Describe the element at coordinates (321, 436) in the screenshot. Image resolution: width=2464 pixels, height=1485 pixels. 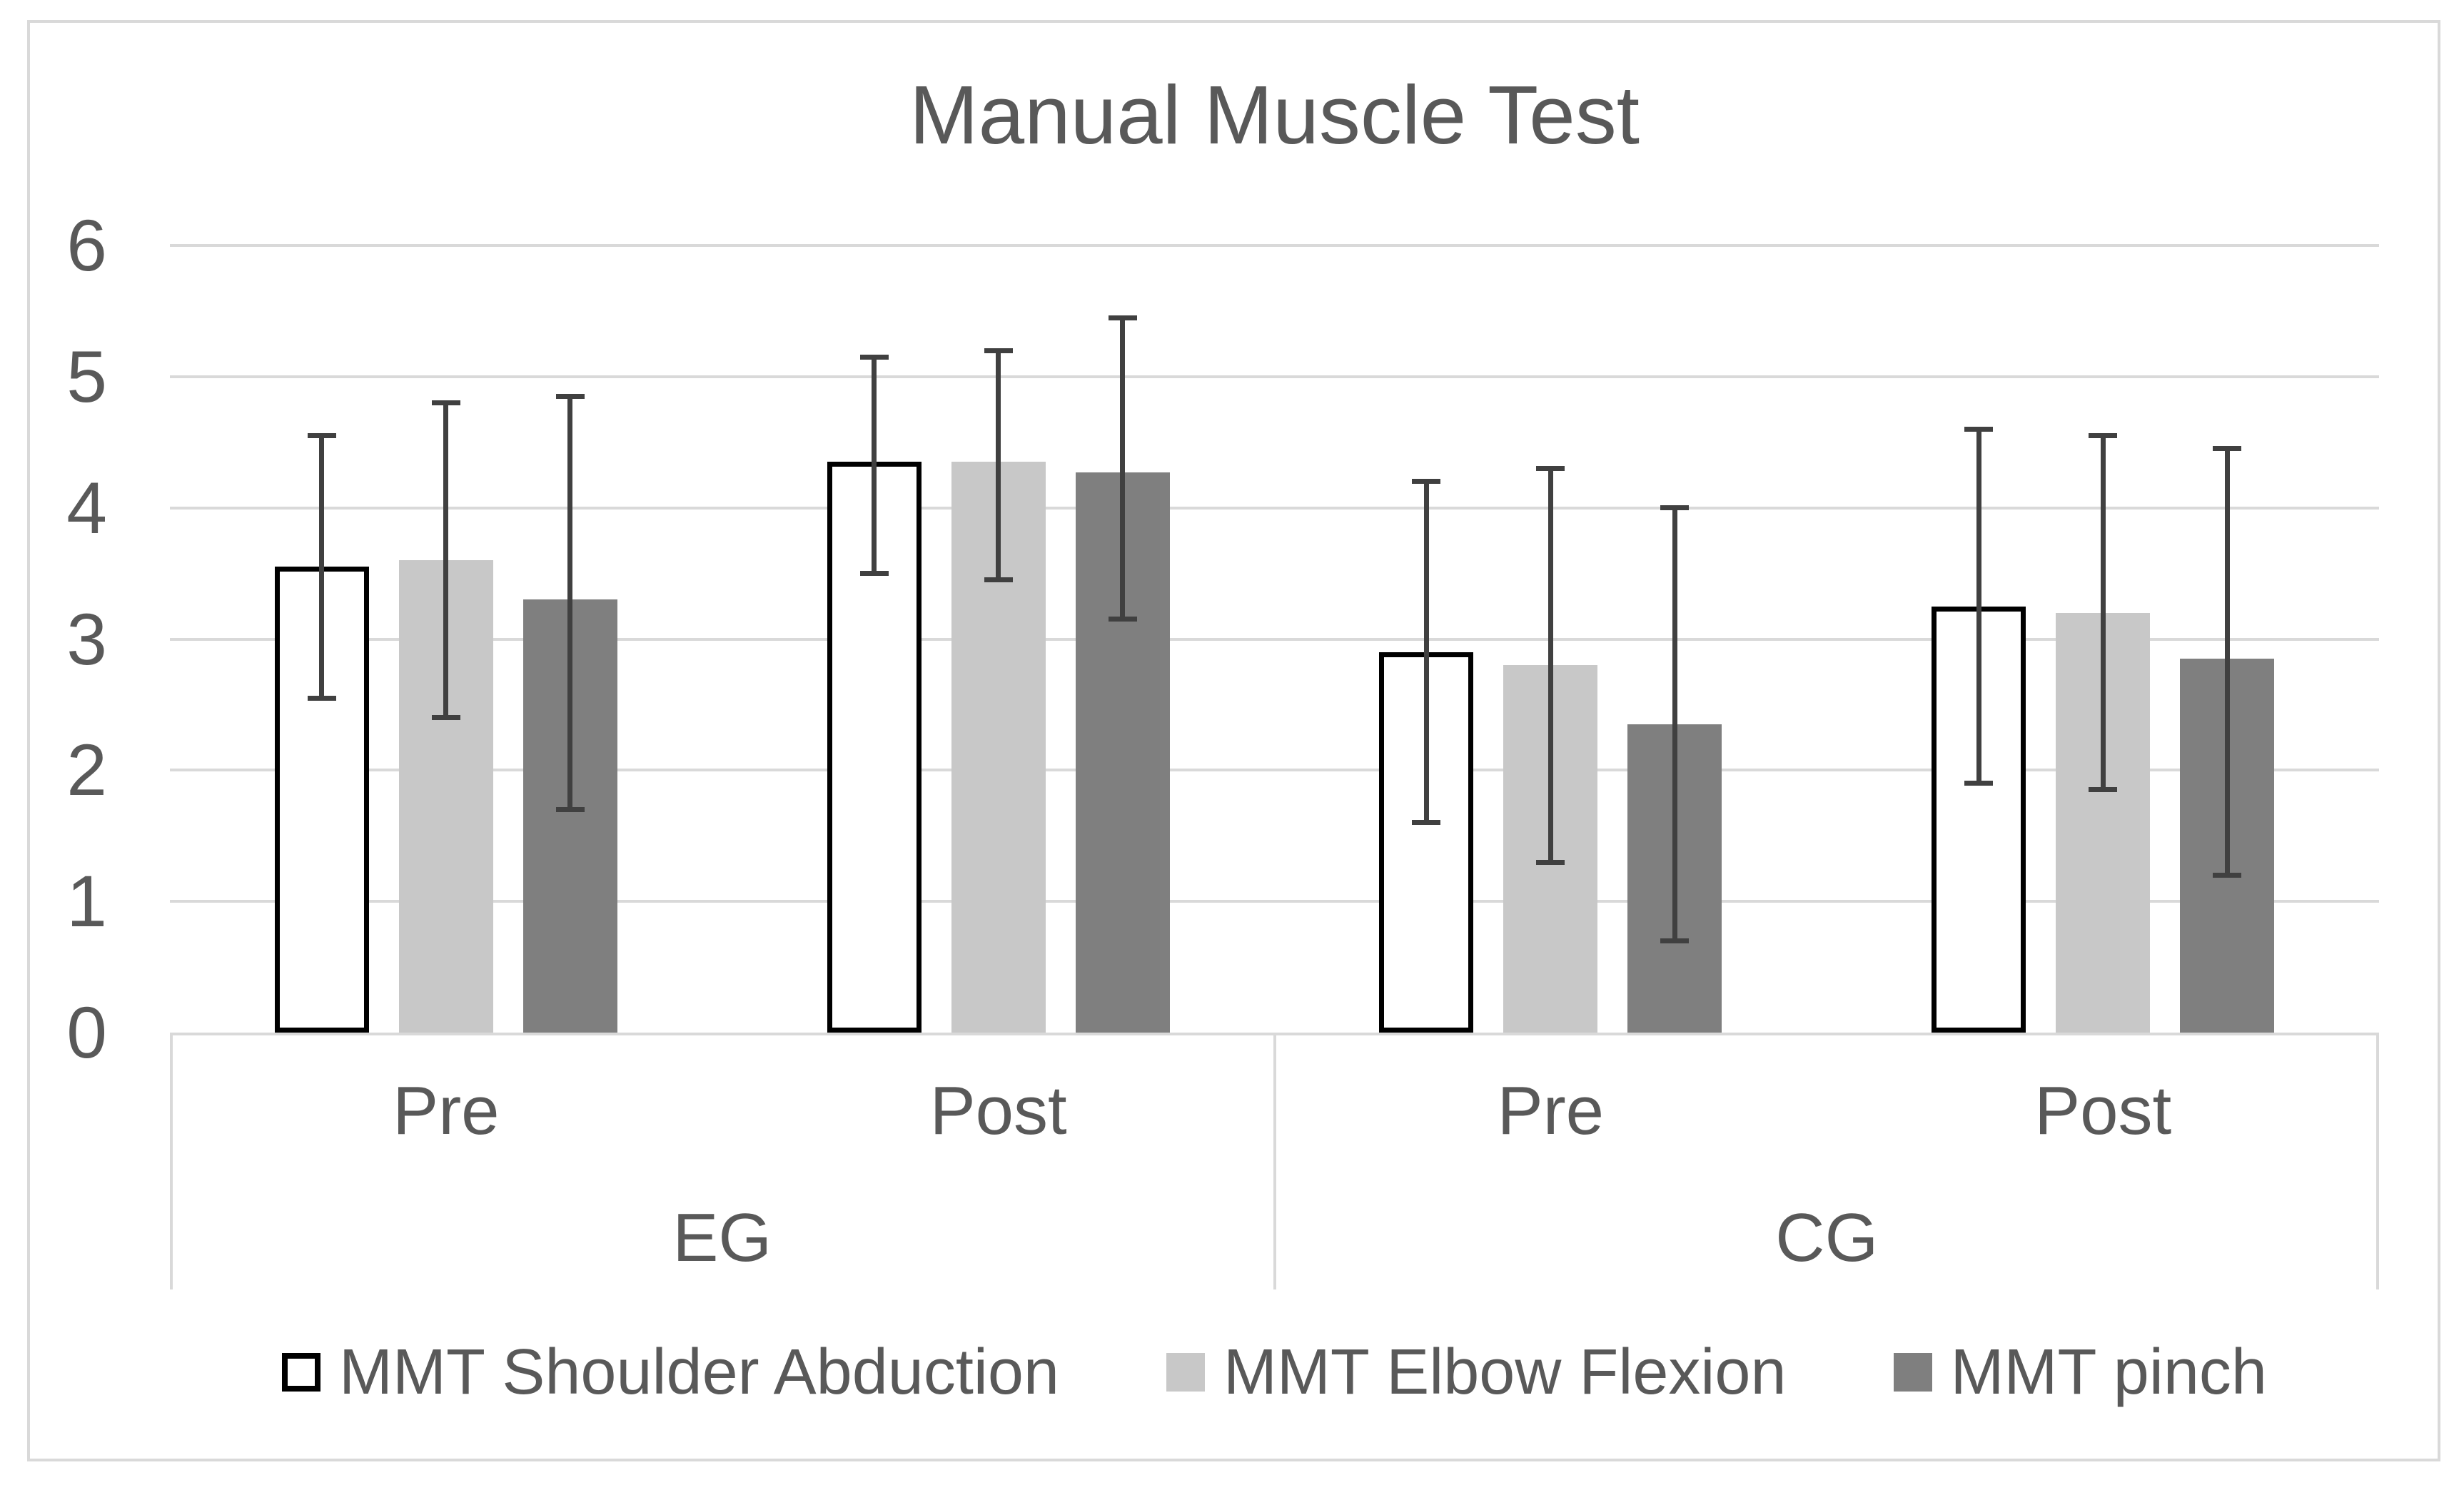
I see `error-cap-top-eg-pre-mmt-shoulder-abduction` at that location.